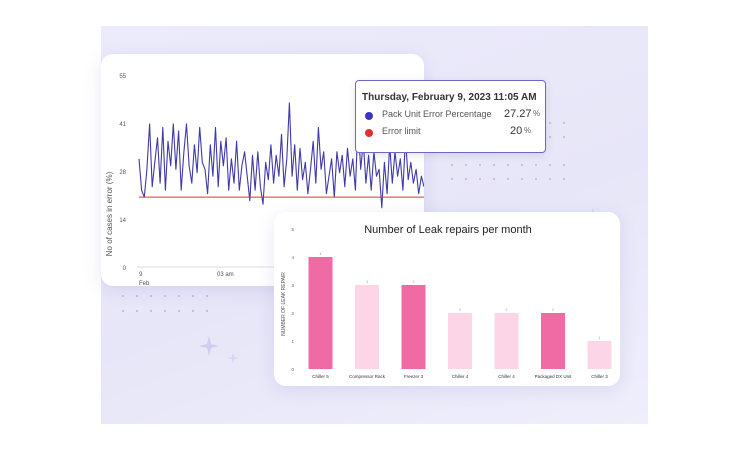 This screenshot has width=750, height=450. Describe the element at coordinates (209, 346) in the screenshot. I see `sparkle-icon` at that location.